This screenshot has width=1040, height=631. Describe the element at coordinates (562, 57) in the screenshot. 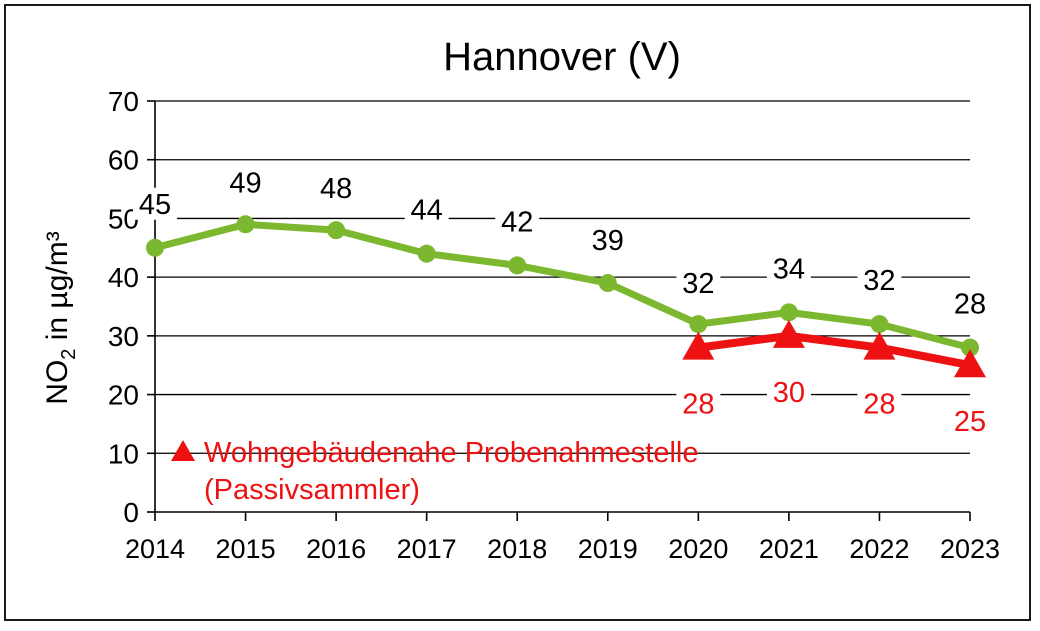

I see `chart-title: Hannover (V)` at that location.